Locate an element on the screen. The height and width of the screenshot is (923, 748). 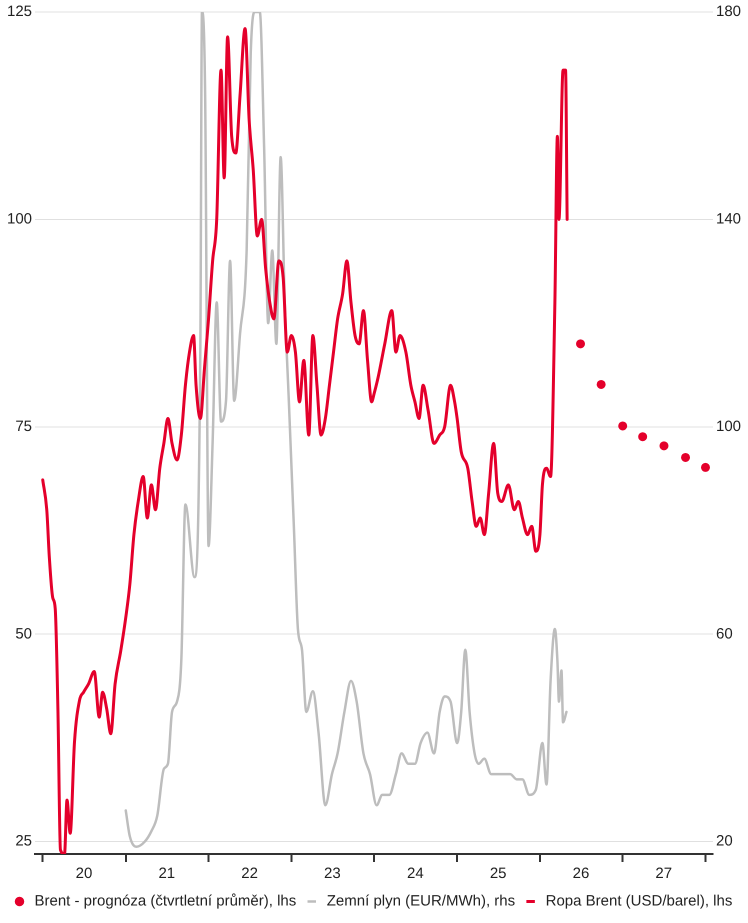
x-tick-label: 20 is located at coordinates (84, 873).